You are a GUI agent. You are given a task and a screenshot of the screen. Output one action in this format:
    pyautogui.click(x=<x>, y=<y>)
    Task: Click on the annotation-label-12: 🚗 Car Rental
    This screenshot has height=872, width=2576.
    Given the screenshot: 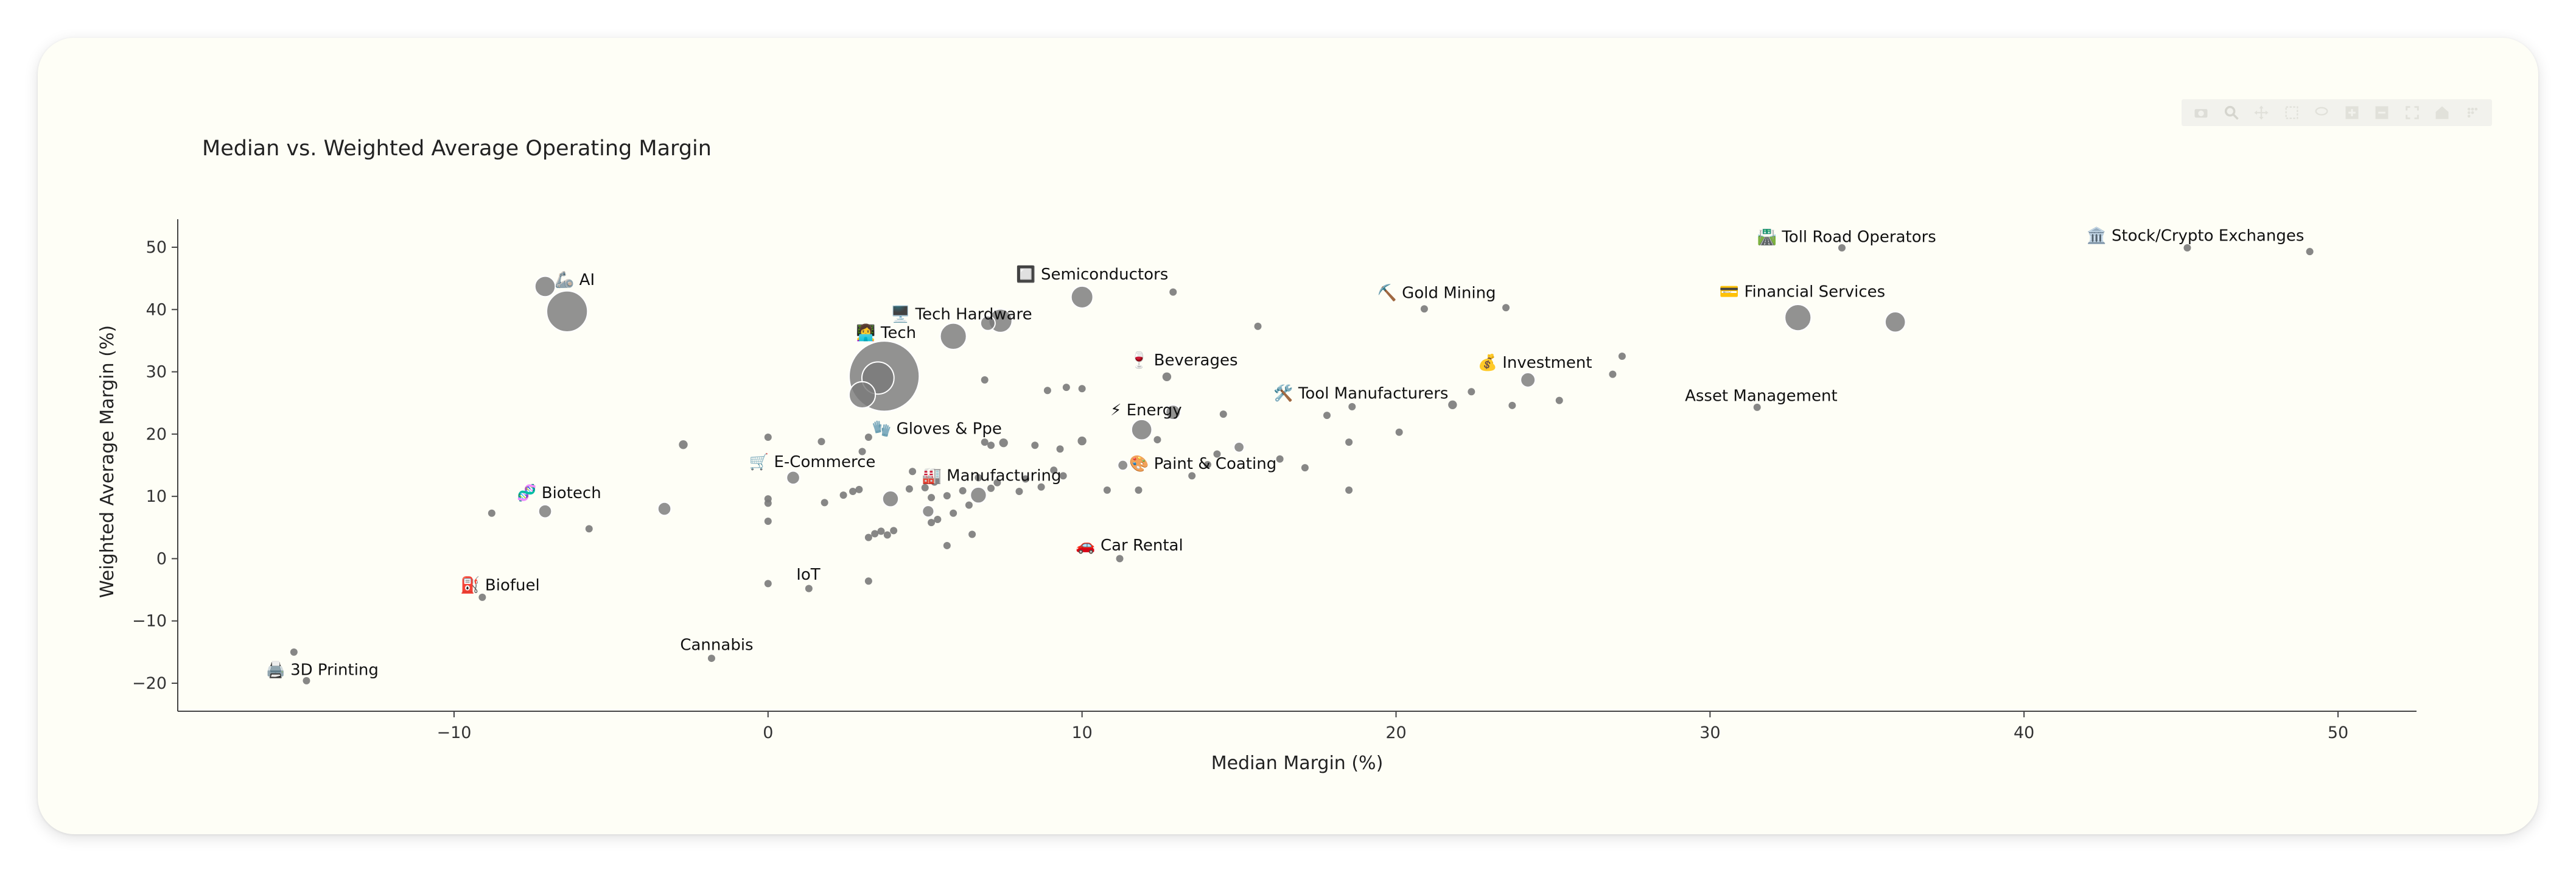 What is the action you would take?
    pyautogui.click(x=1129, y=545)
    